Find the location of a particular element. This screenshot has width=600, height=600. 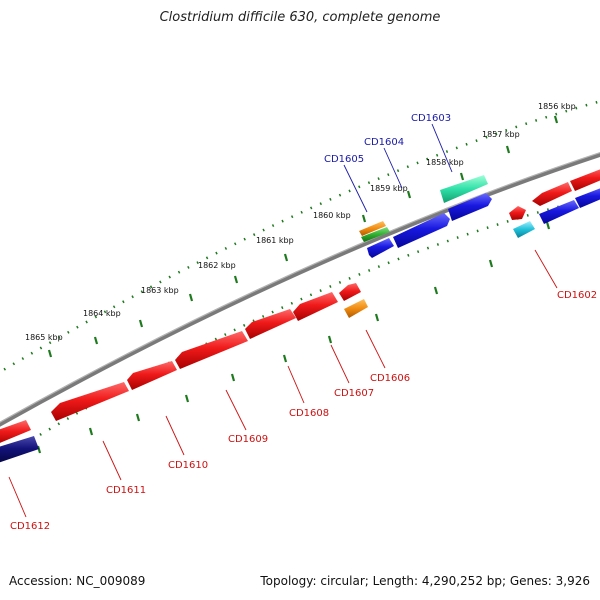

gene-label-cd1603: CD1603 is located at coordinates (431, 118).